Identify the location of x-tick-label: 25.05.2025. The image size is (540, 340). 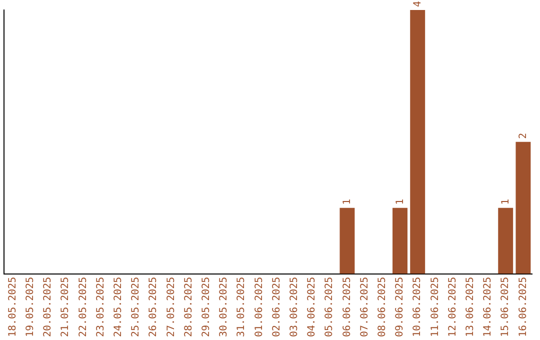
(136, 307).